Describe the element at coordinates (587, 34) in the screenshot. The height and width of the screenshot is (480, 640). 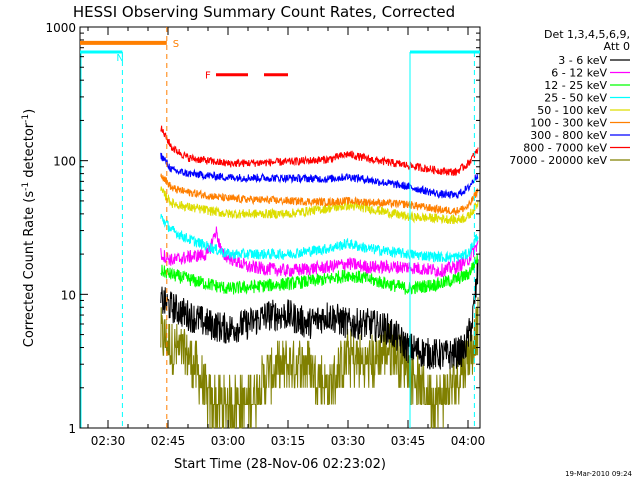
I see `legend-header-det: Det 1,3,4,5,6,9,` at that location.